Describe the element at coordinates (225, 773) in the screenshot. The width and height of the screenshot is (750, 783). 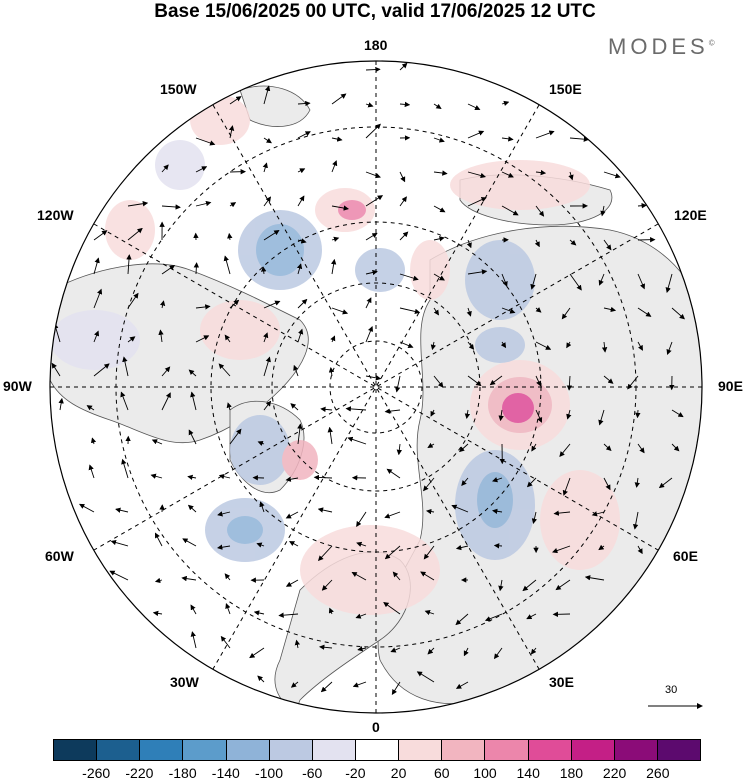
I see `colorbar-tick-label: -140` at that location.